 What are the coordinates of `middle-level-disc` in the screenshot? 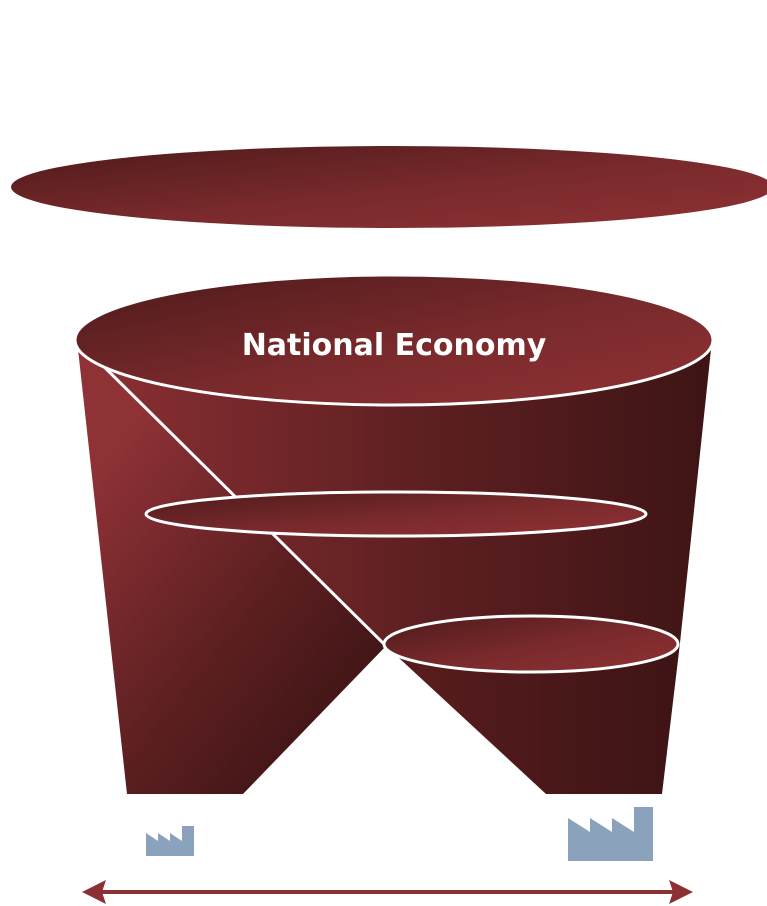 It's located at (396, 514).